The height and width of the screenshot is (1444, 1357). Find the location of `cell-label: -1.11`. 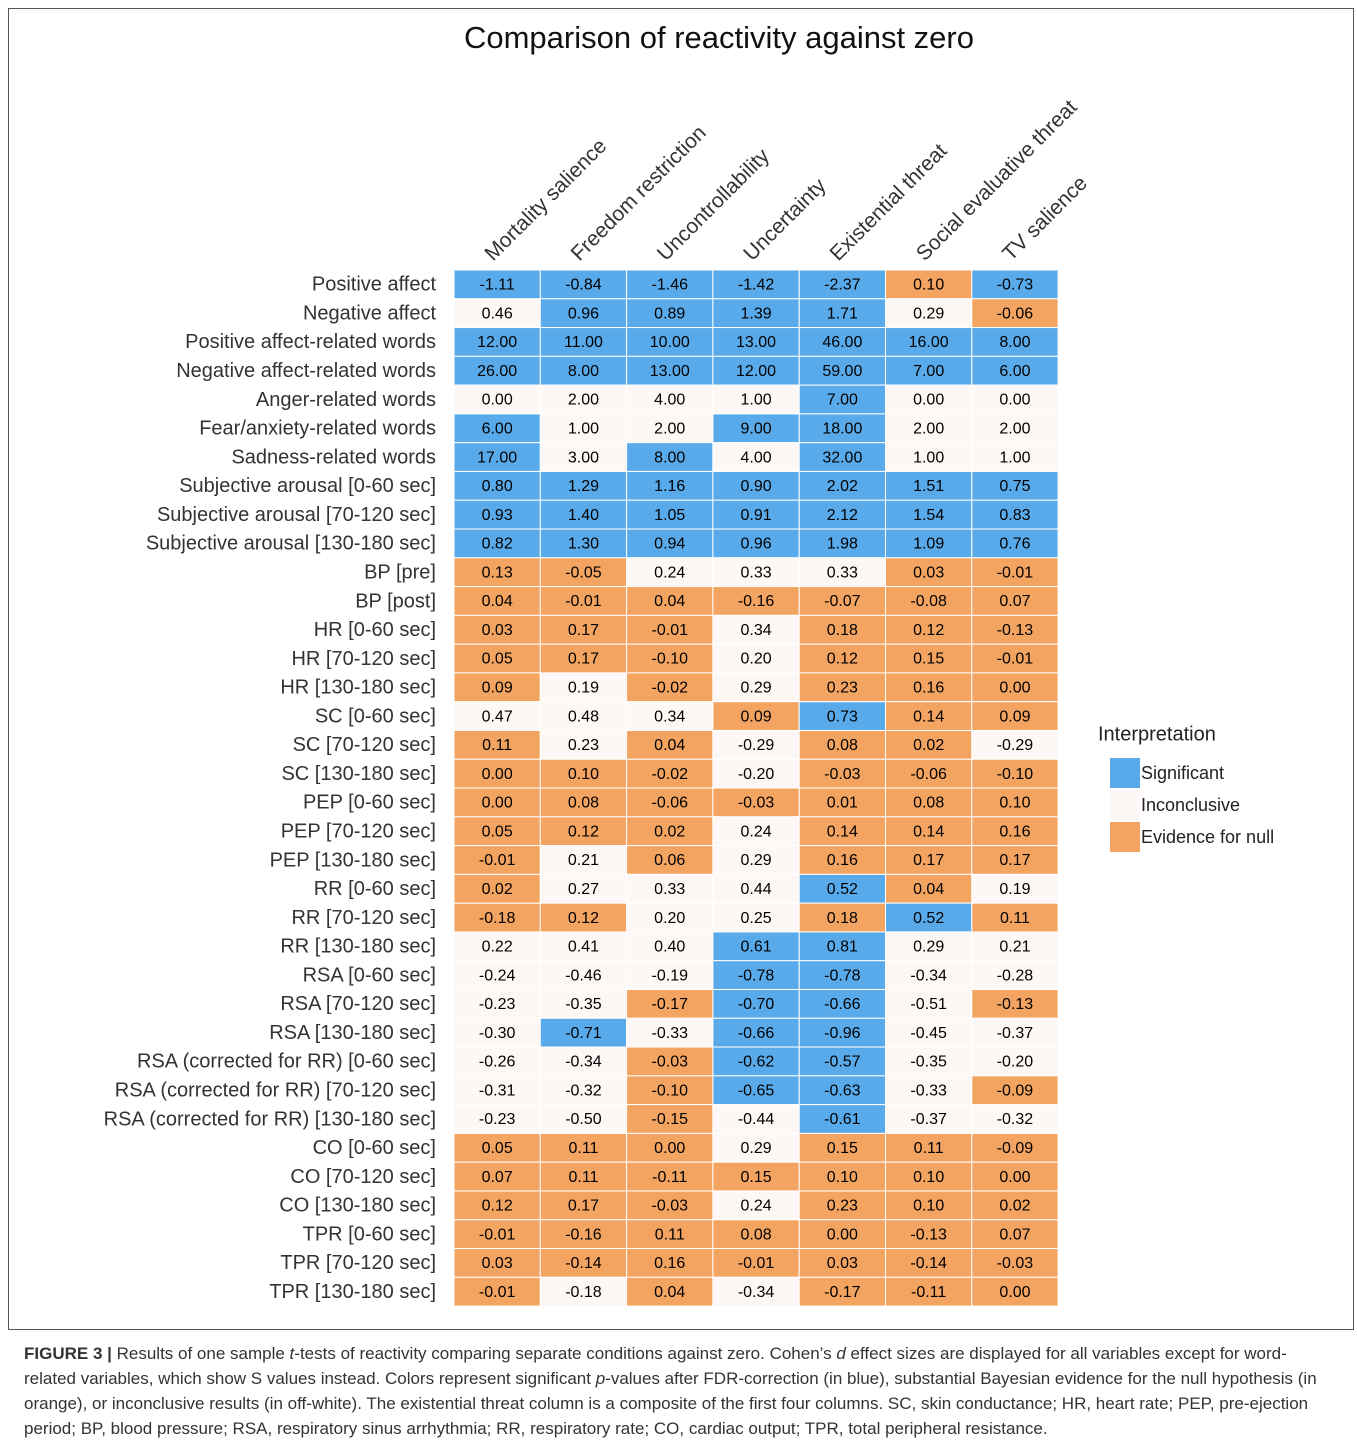

cell-label: -1.11 is located at coordinates (497, 285).